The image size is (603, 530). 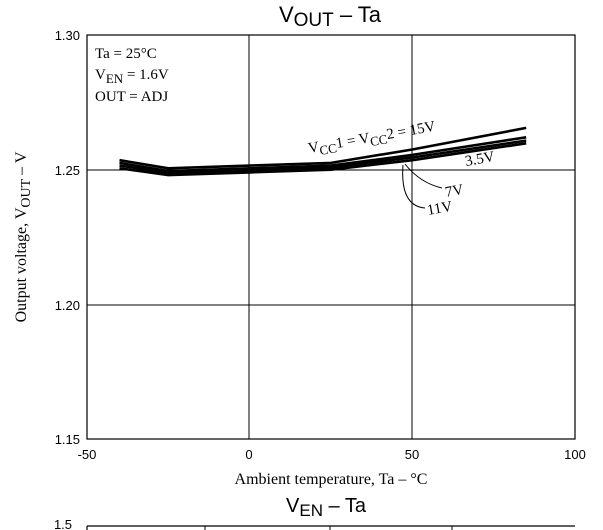 I want to click on y-tick-label: 1.20, so click(x=67, y=305).